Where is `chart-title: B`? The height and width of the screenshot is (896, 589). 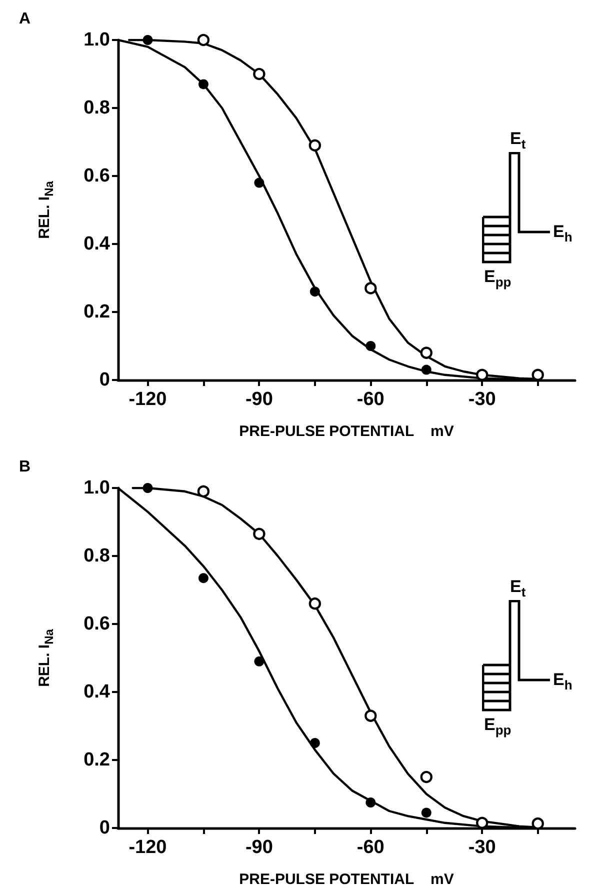
chart-title: B is located at coordinates (25, 467).